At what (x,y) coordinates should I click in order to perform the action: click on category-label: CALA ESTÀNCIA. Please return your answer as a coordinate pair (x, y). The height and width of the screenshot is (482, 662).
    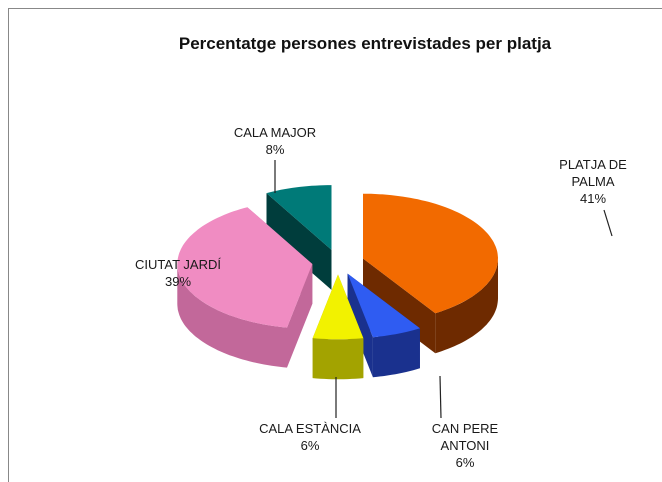
    Looking at the image, I should click on (310, 428).